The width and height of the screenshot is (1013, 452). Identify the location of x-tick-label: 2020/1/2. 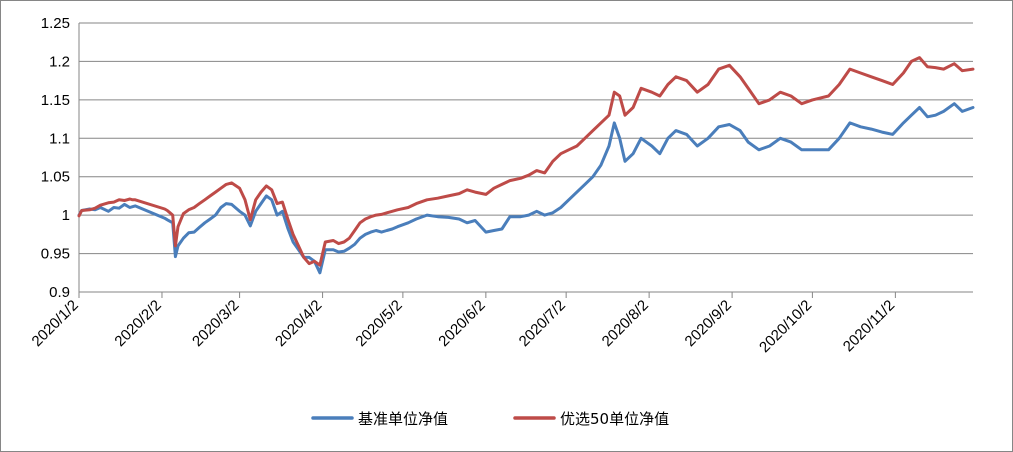
(55, 323).